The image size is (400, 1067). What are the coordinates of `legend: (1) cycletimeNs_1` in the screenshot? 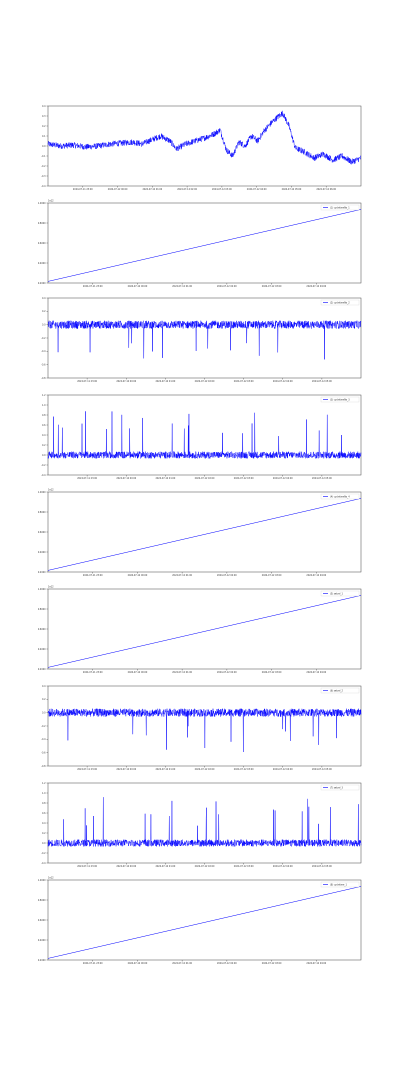 It's located at (340, 207).